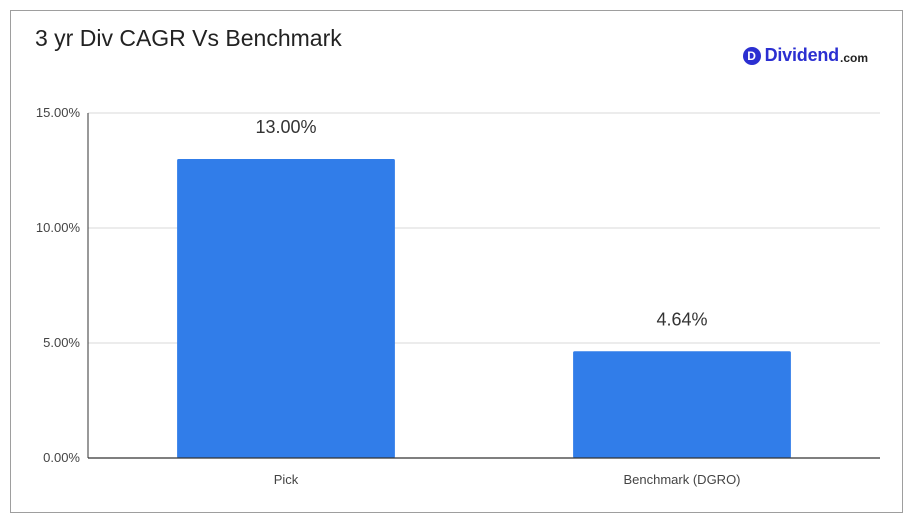 The width and height of the screenshot is (915, 520). I want to click on x-tick-label: Benchmark (DGRO), so click(681, 479).